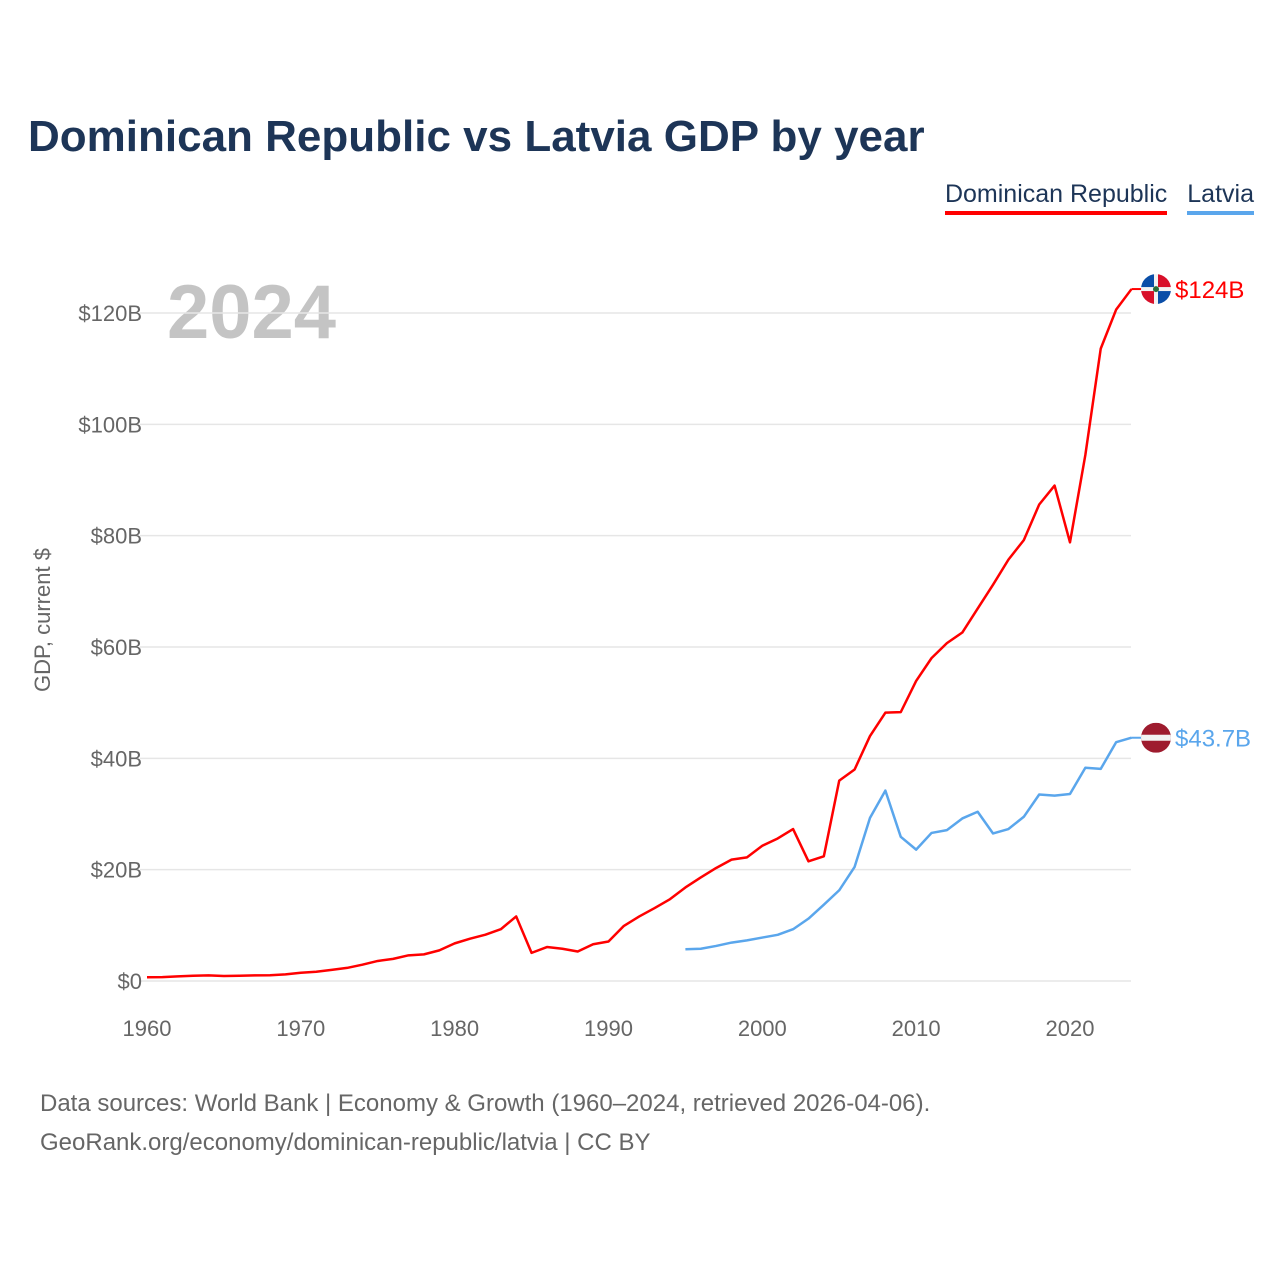 The width and height of the screenshot is (1280, 1280). What do you see at coordinates (300, 1028) in the screenshot?
I see `x-tick-label: 1970` at bounding box center [300, 1028].